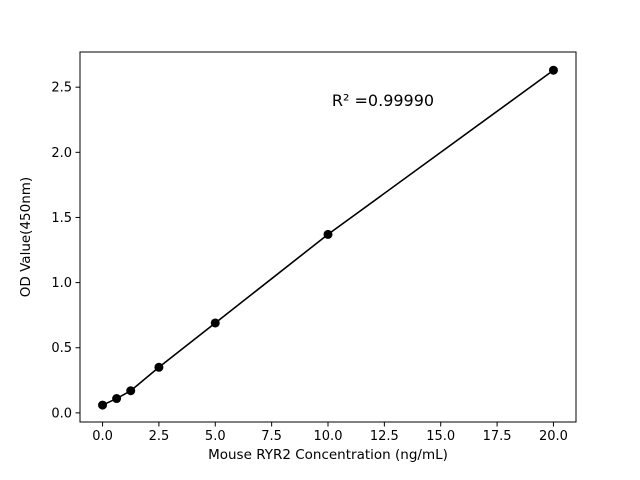 Image resolution: width=640 pixels, height=480 pixels. What do you see at coordinates (61, 348) in the screenshot?
I see `y-tick-label: 0.5` at bounding box center [61, 348].